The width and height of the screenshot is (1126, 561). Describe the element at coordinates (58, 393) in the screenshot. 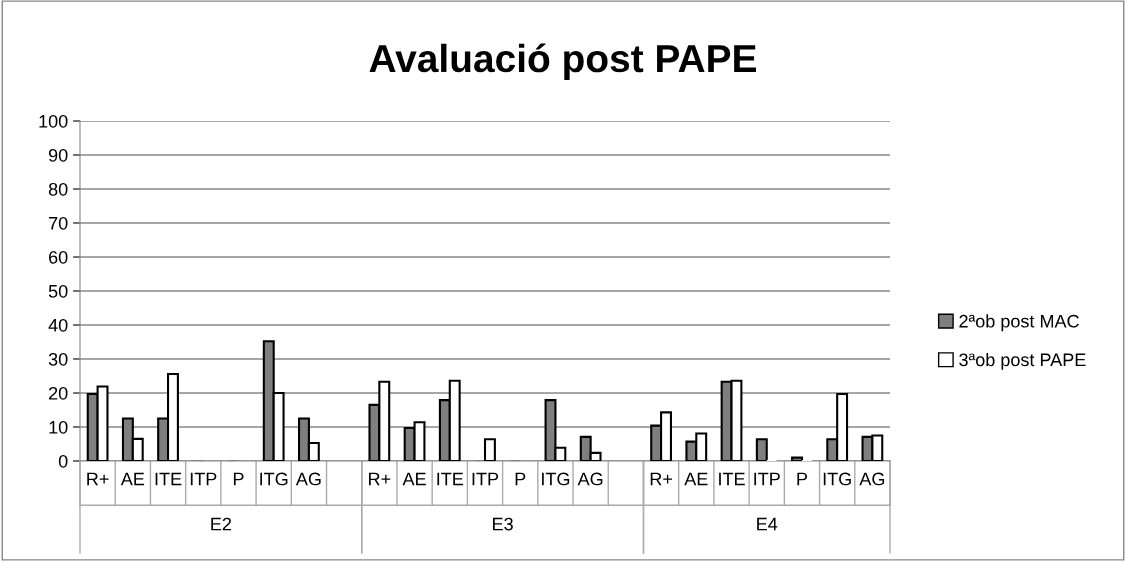

I see `y-tick-label: 20` at that location.